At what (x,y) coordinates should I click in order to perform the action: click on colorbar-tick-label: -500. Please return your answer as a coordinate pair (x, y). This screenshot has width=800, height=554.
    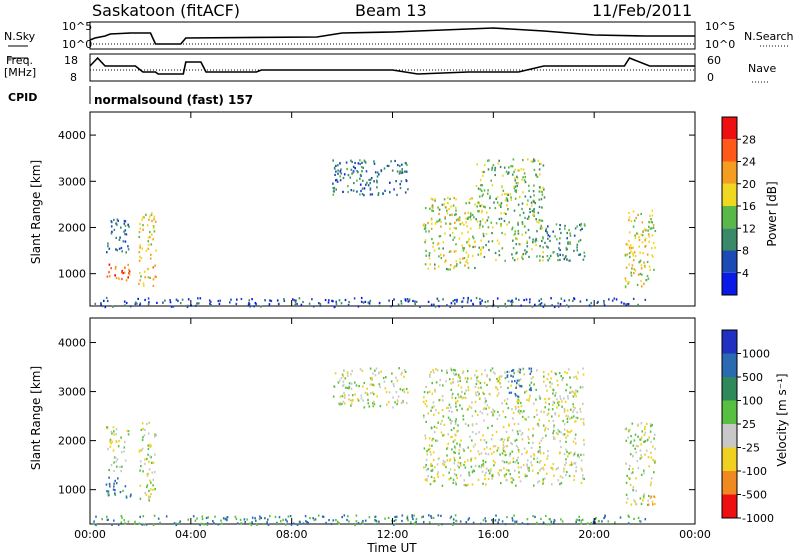
    Looking at the image, I should click on (754, 495).